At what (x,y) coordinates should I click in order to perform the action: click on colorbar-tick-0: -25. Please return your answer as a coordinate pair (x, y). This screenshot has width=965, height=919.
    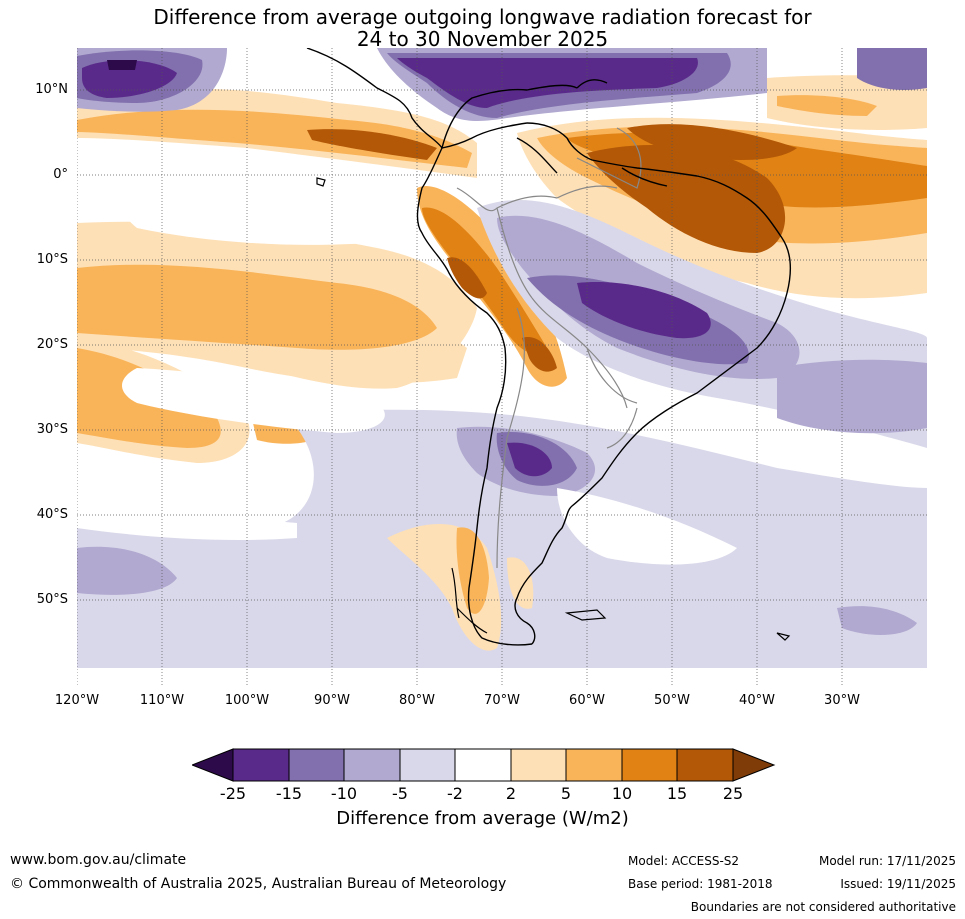
    Looking at the image, I should click on (233, 793).